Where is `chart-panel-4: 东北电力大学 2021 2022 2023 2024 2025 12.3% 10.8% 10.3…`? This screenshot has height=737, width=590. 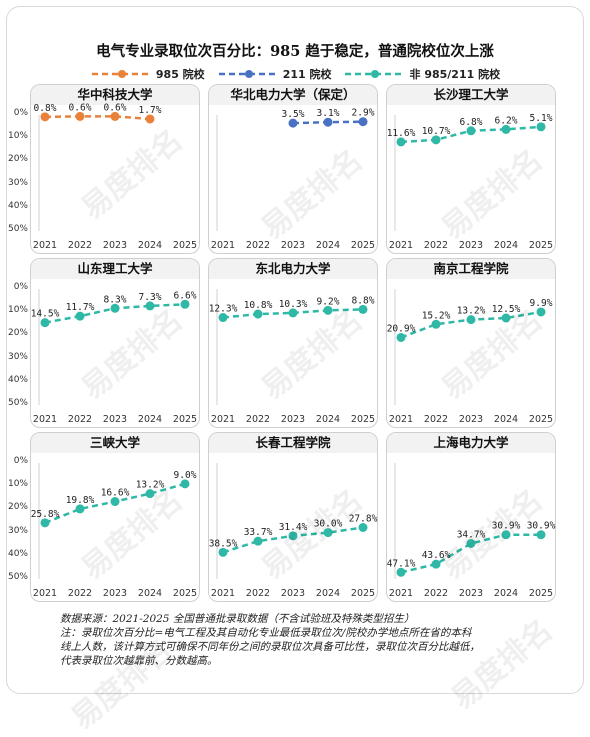
chart-panel-4: 东北电力大学 2021 2022 2023 2024 2025 12.3% 10.8% 10.3… is located at coordinates (293, 343).